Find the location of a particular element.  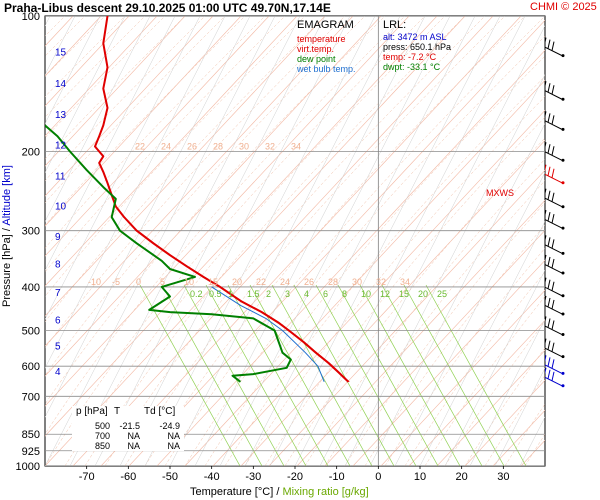

levels-table-header: p [hPa] T Td [°C] is located at coordinates (128, 411).